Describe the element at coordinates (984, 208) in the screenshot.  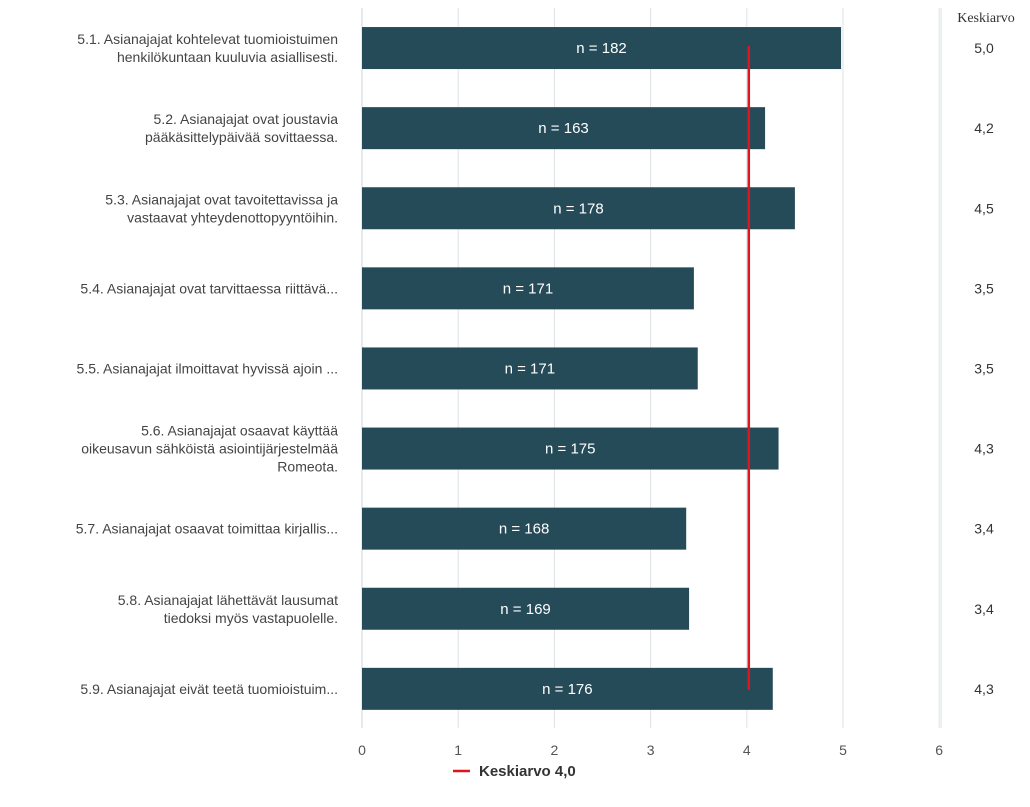
I see `mean-value: 4,5` at that location.